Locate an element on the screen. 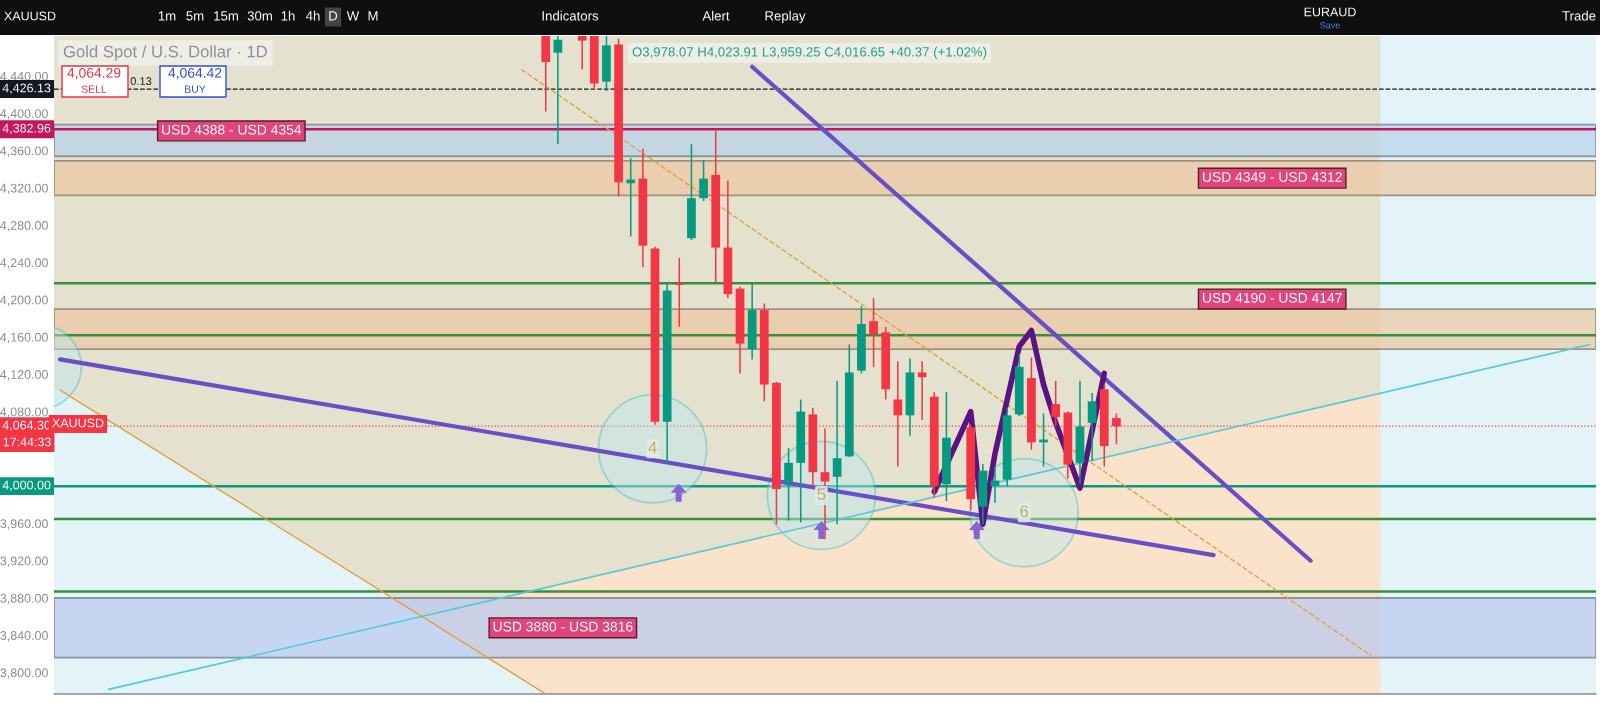 The image size is (1600, 703). annotation: 5 is located at coordinates (821, 494).